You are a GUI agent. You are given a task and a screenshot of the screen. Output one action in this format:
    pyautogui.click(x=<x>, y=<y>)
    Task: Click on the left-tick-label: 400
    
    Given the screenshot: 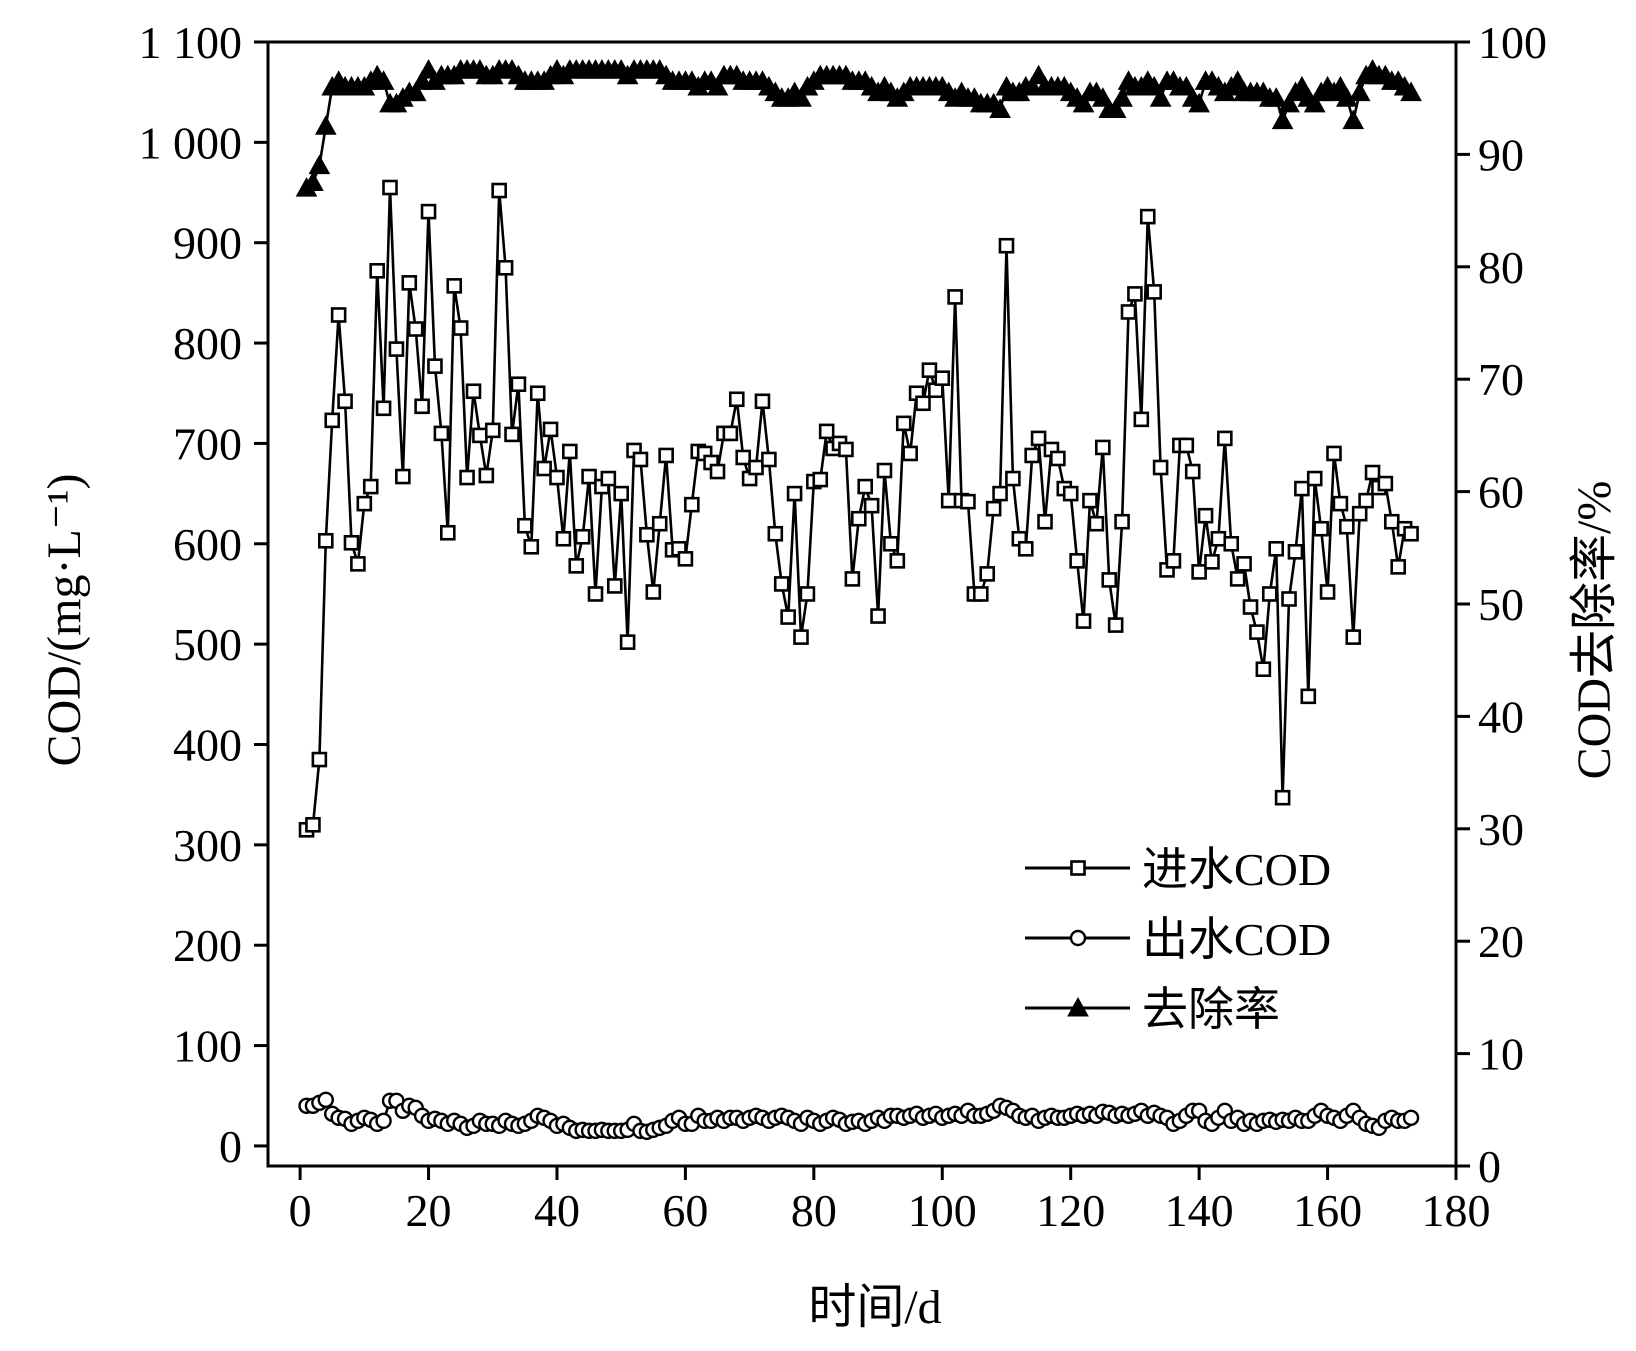 What is the action you would take?
    pyautogui.click(x=207, y=745)
    